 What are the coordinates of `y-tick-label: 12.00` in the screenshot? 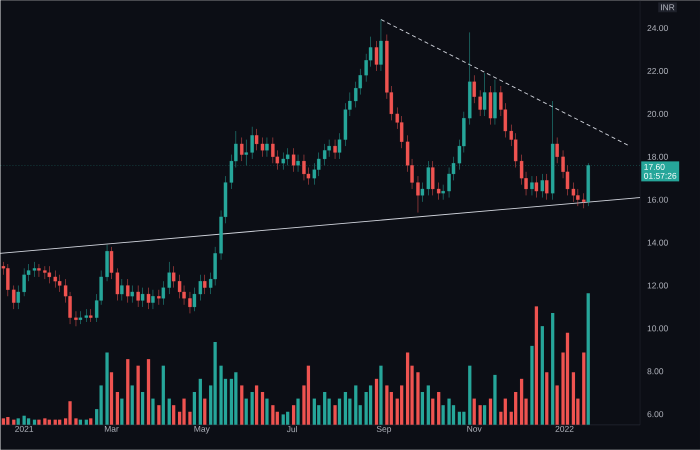 It's located at (658, 285).